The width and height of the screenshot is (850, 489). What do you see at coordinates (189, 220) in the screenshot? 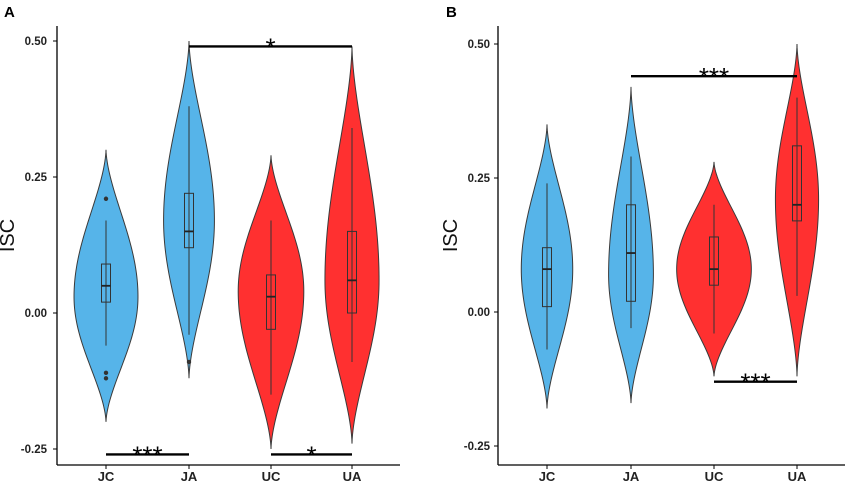
I see `box-ja` at bounding box center [189, 220].